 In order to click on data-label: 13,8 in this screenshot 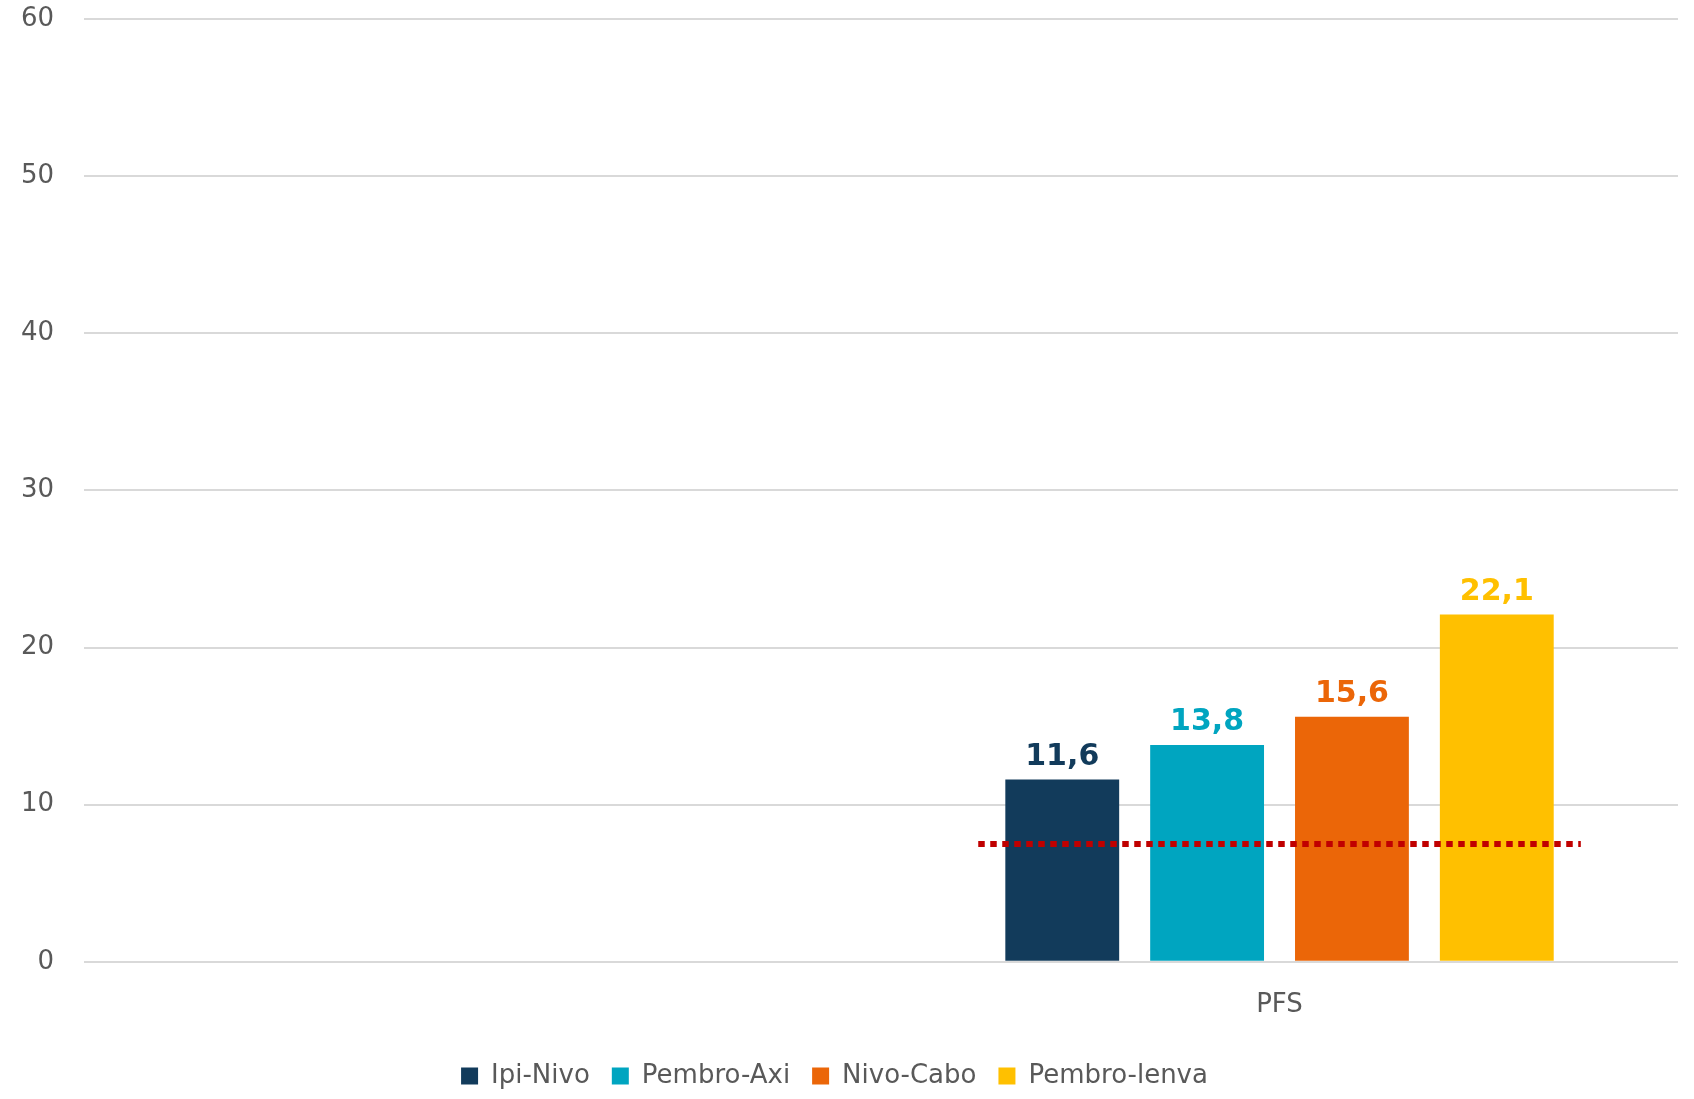, I will do `click(1207, 719)`.